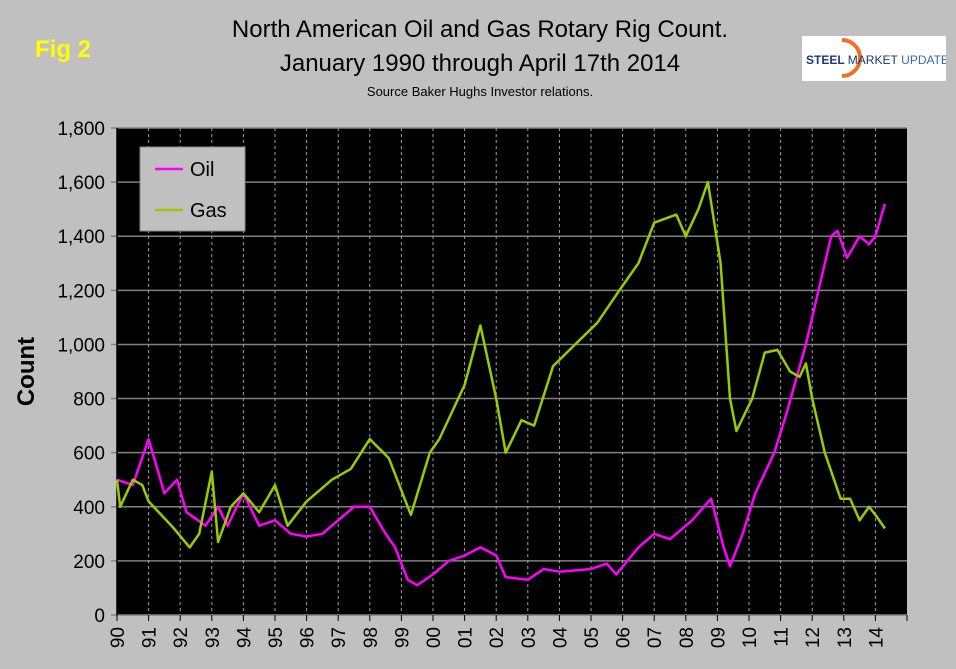  I want to click on legend, so click(192, 189).